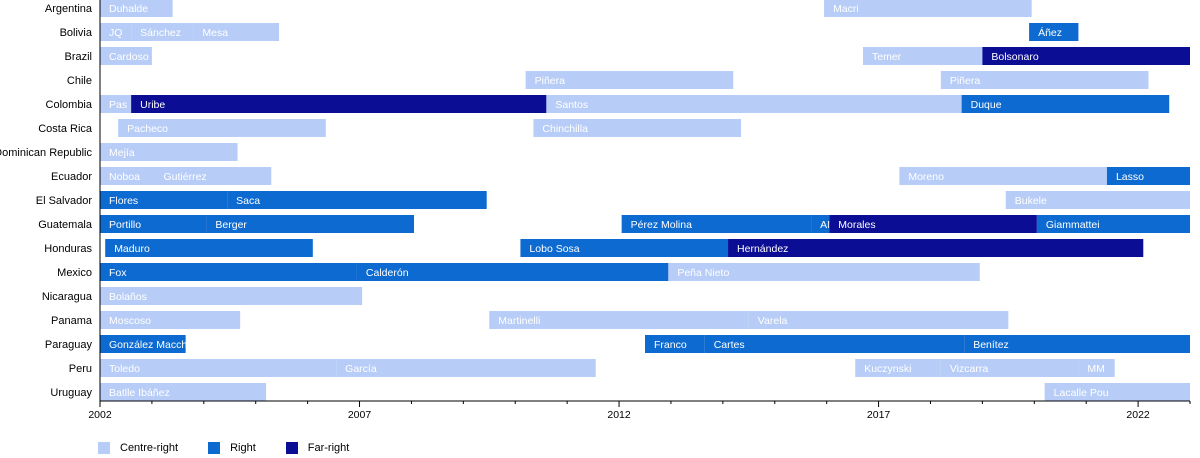  Describe the element at coordinates (357, 200) in the screenshot. I see `term-bar-el-salvador-saca` at that location.